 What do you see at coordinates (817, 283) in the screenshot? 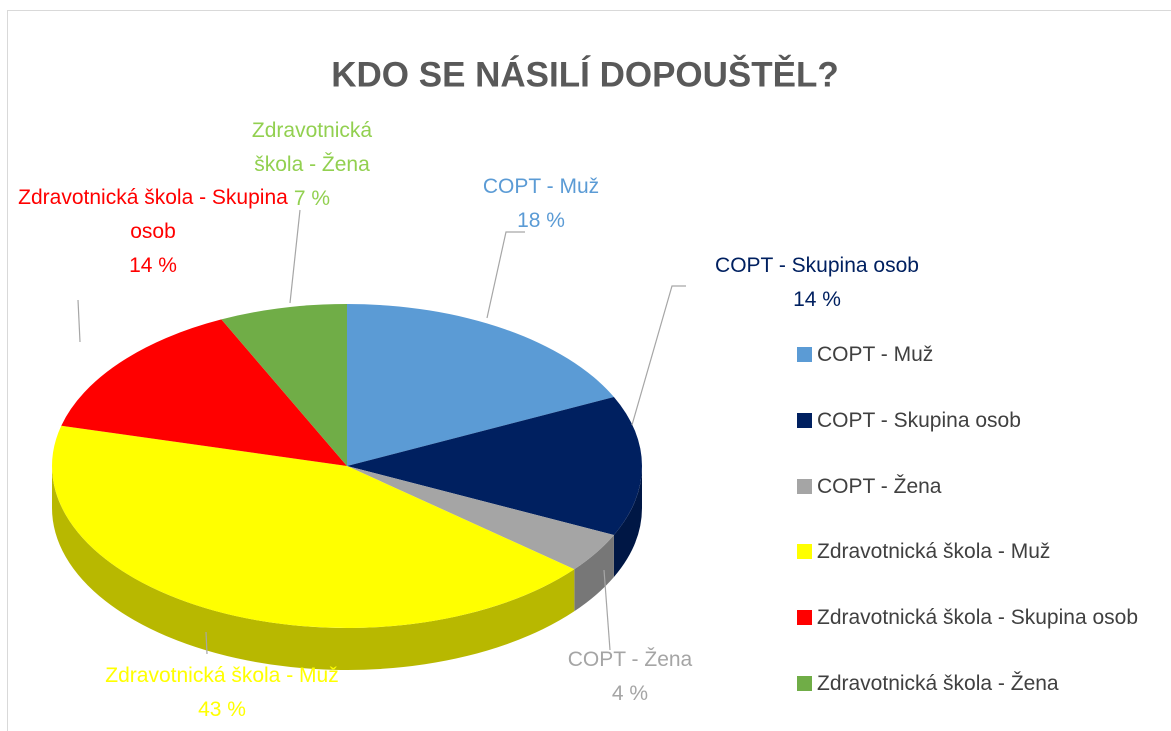
I see `data-label: COPT - Skupina osob 14 %` at bounding box center [817, 283].